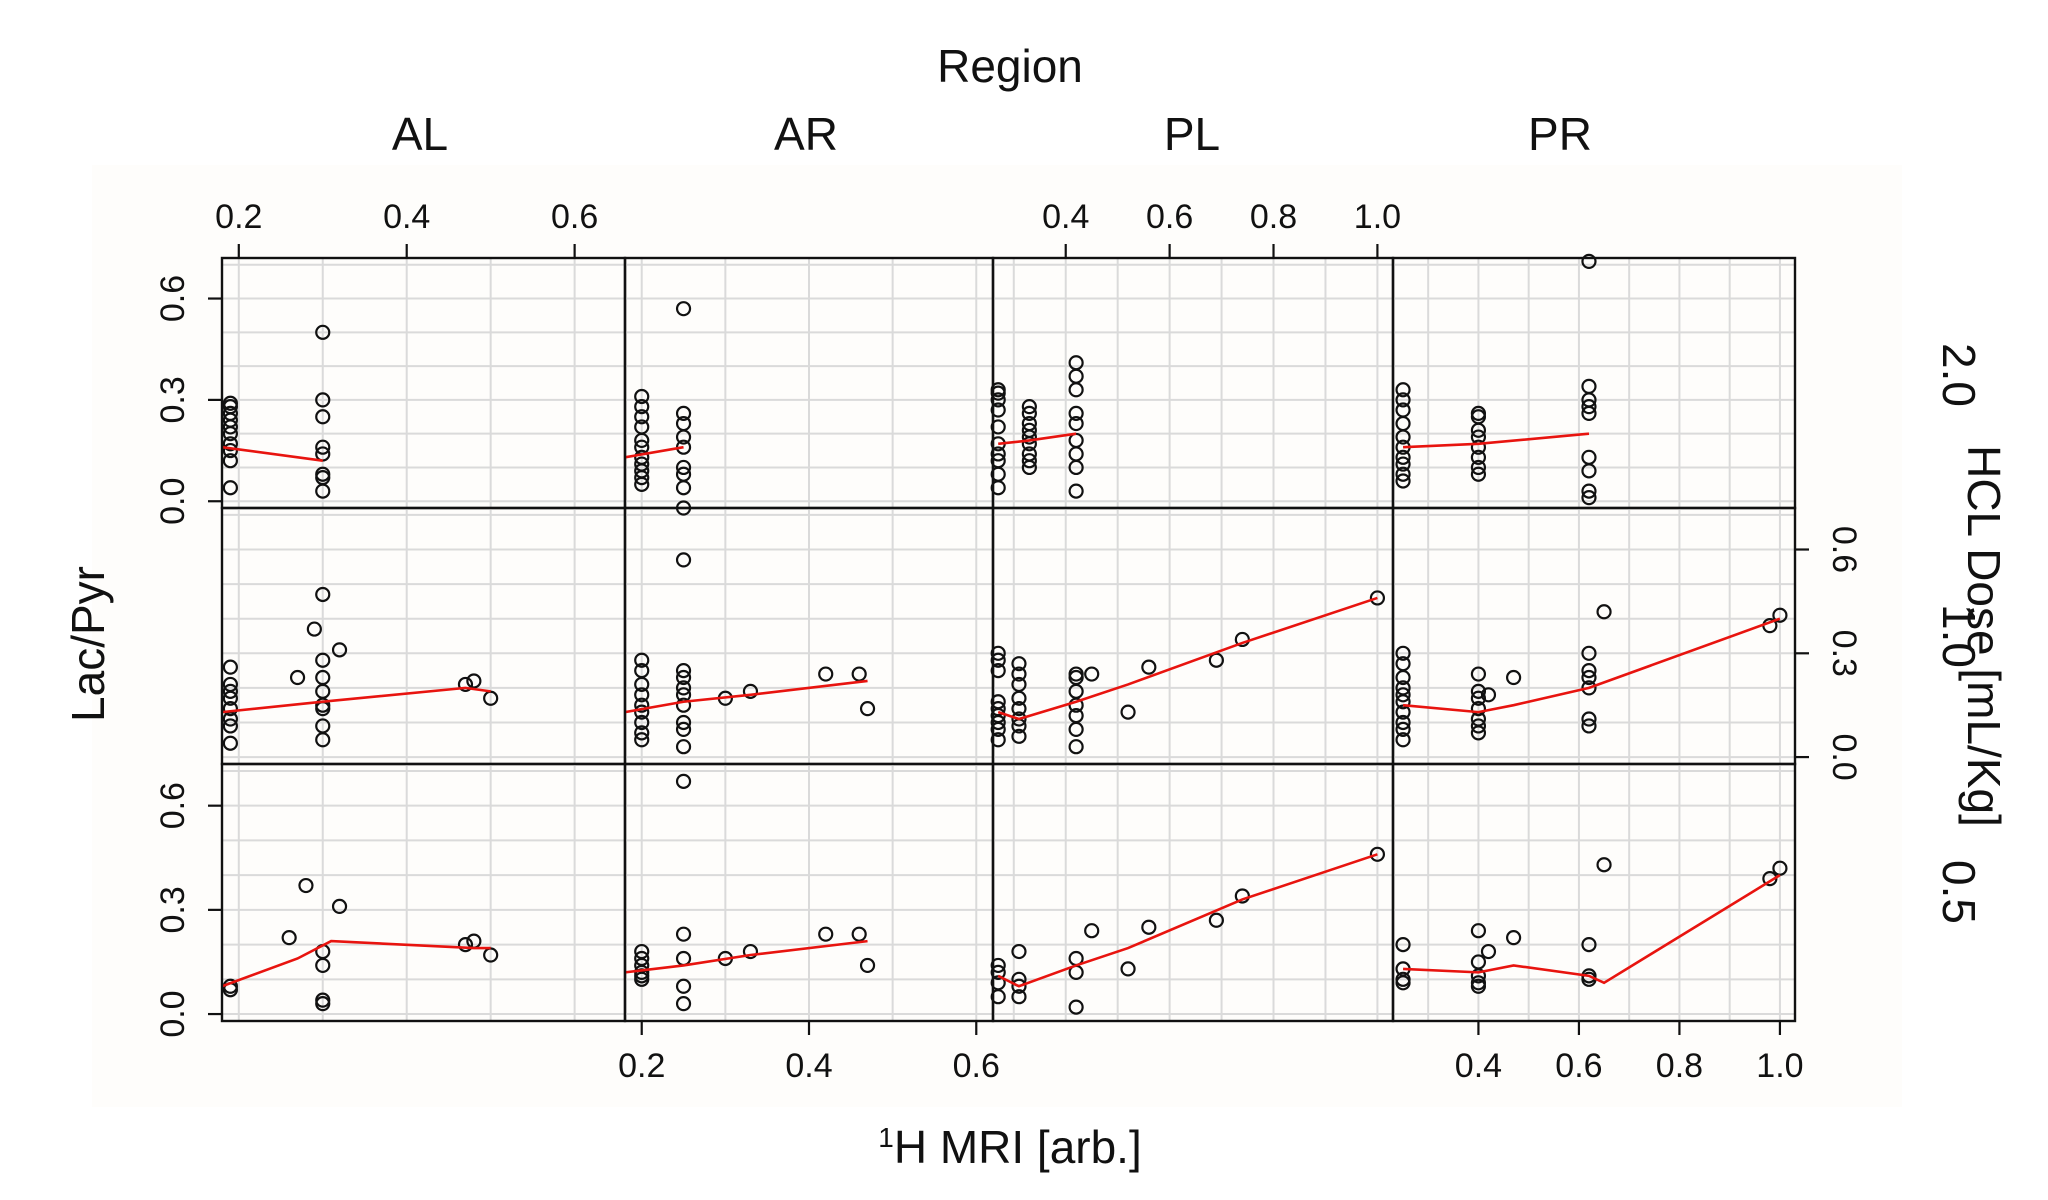 This screenshot has height=1200, width=2048. I want to click on x-axis-AL-top: 0.2 0.4 0.6, so click(406, 228).